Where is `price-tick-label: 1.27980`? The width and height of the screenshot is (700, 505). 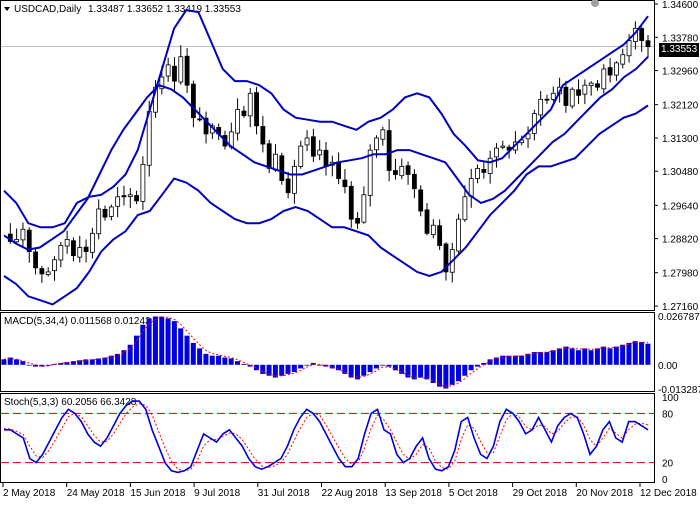
price-tick-label: 1.27980 is located at coordinates (680, 274).